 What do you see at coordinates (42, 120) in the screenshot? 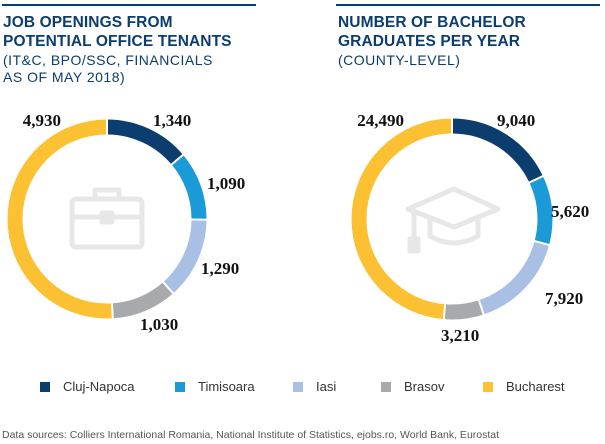
I see `left-value-label-bucharest: 4,930` at bounding box center [42, 120].